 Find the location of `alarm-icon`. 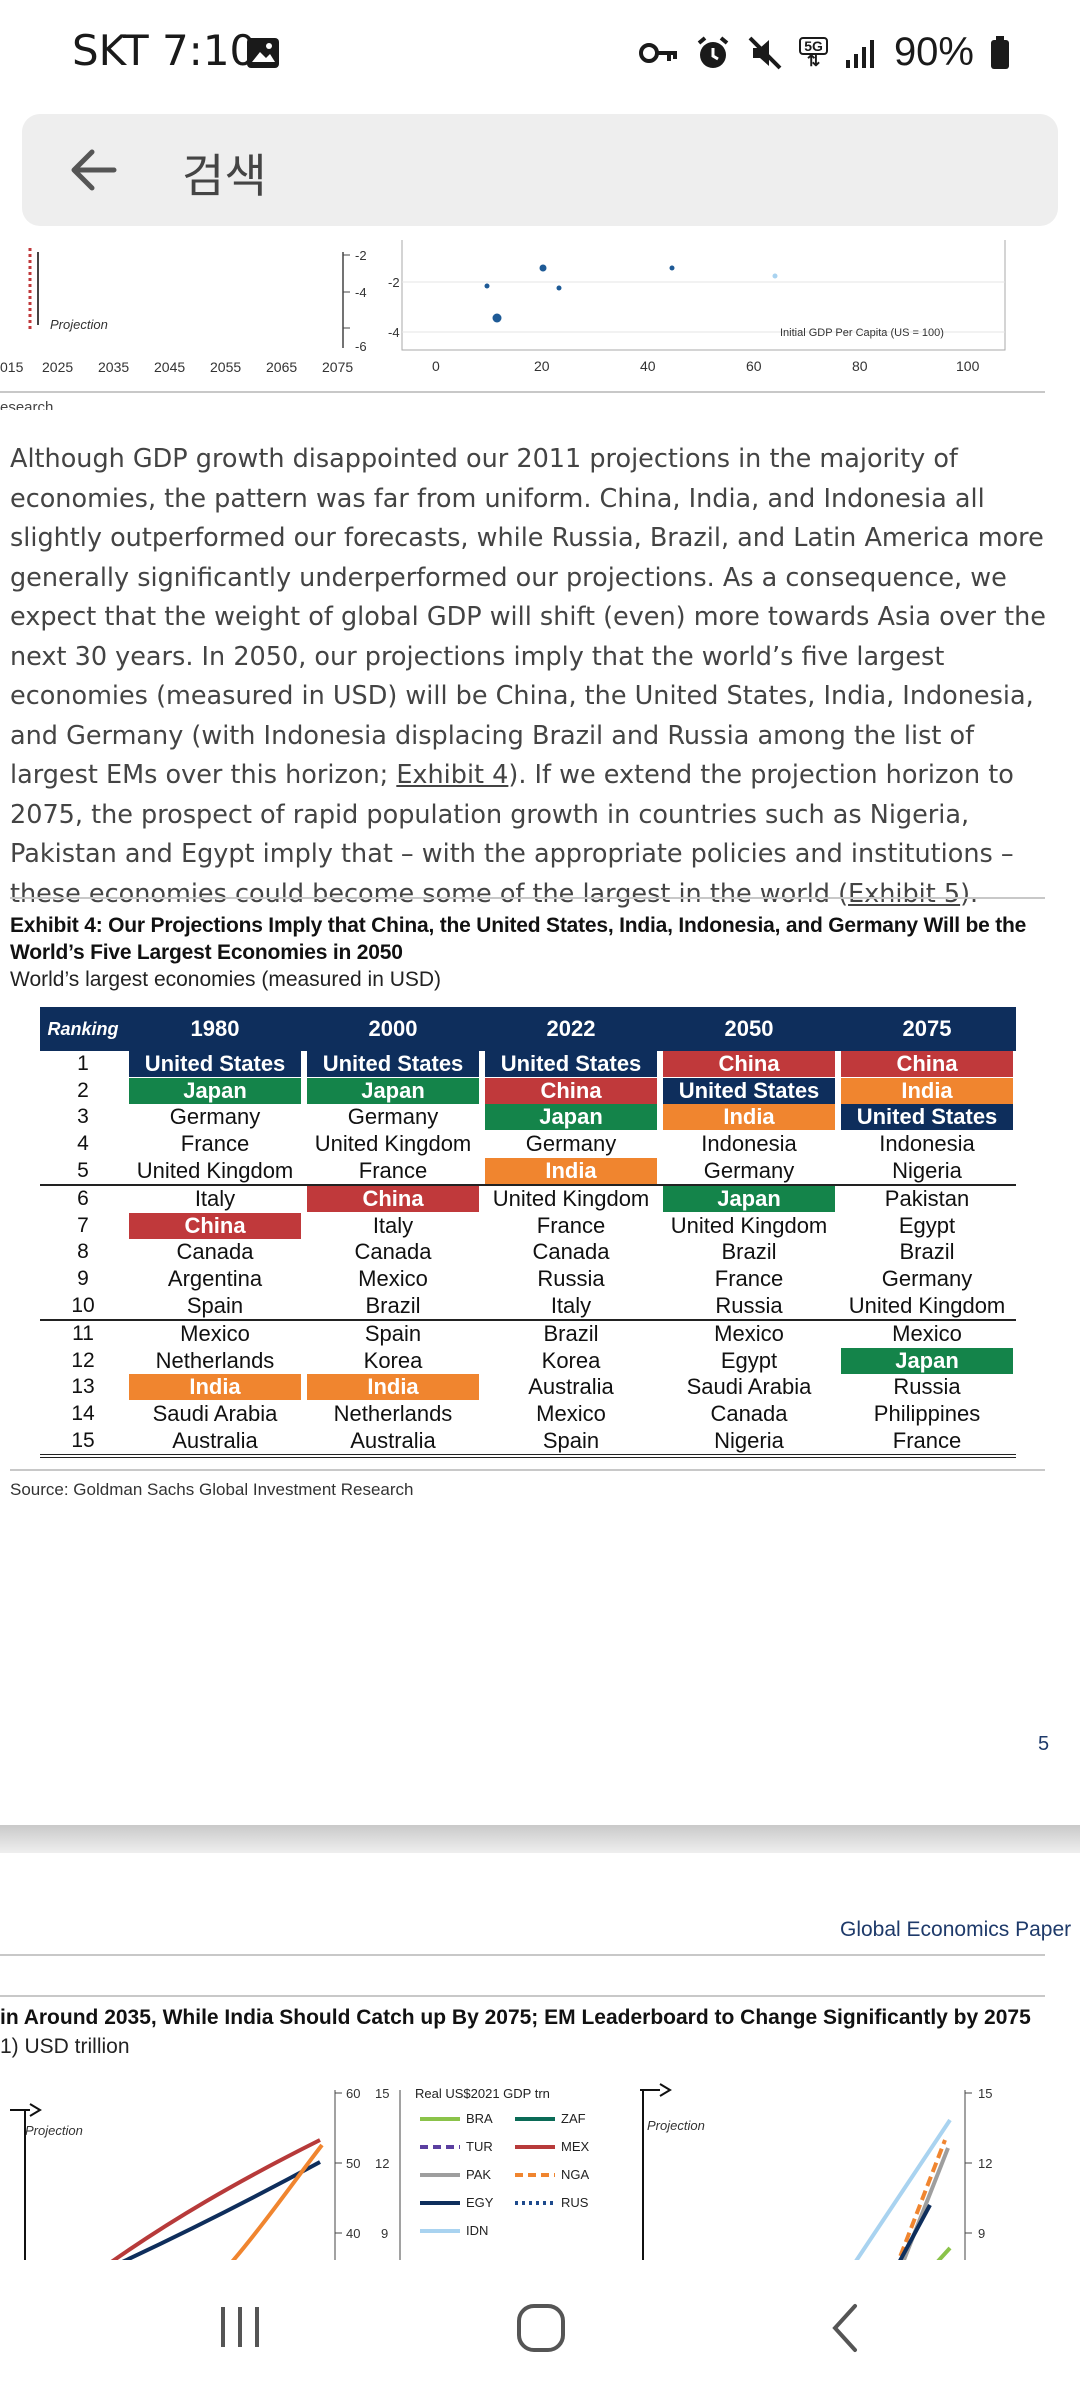

alarm-icon is located at coordinates (713, 51).